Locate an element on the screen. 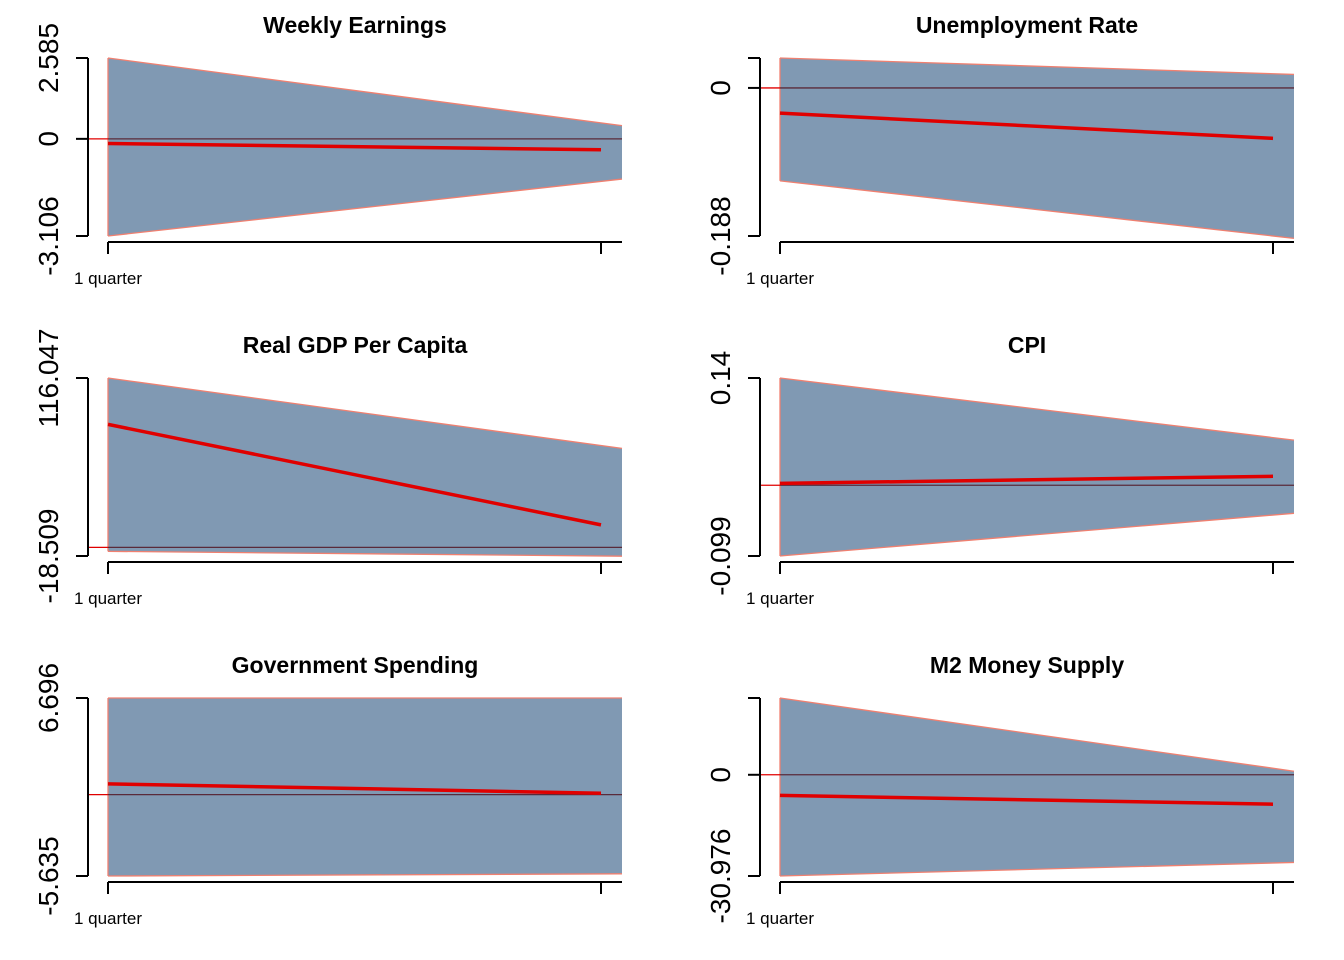 The height and width of the screenshot is (960, 1344). panel-4: -0.099 0.14 1 quarter CPI is located at coordinates (1000, 470).